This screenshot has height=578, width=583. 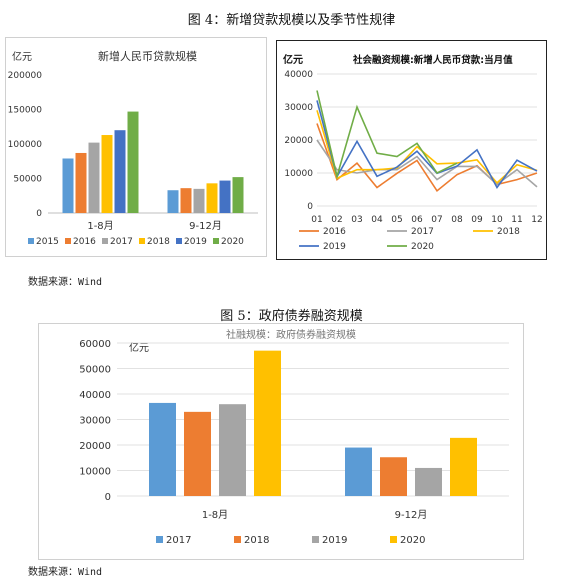 I want to click on x-tick-label: 06, so click(x=417, y=220).